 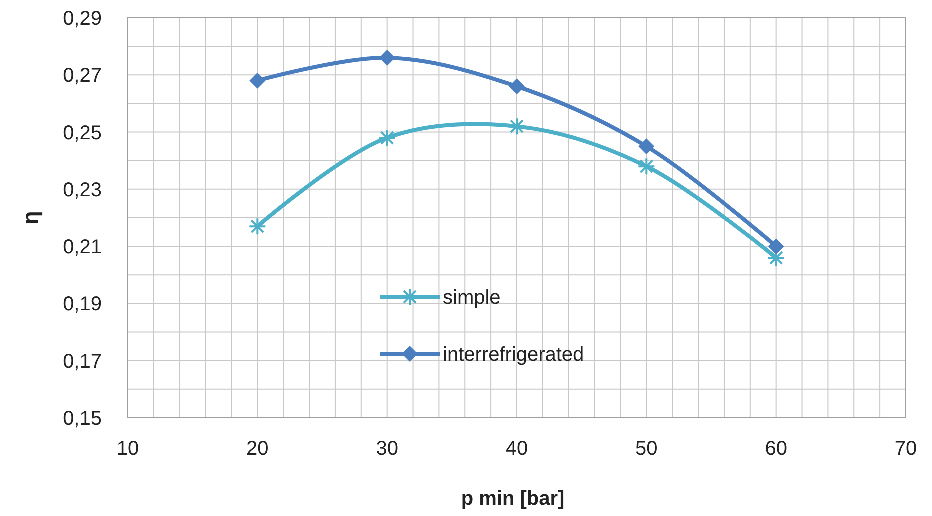 I want to click on y-axis-title: η, so click(x=30, y=218).